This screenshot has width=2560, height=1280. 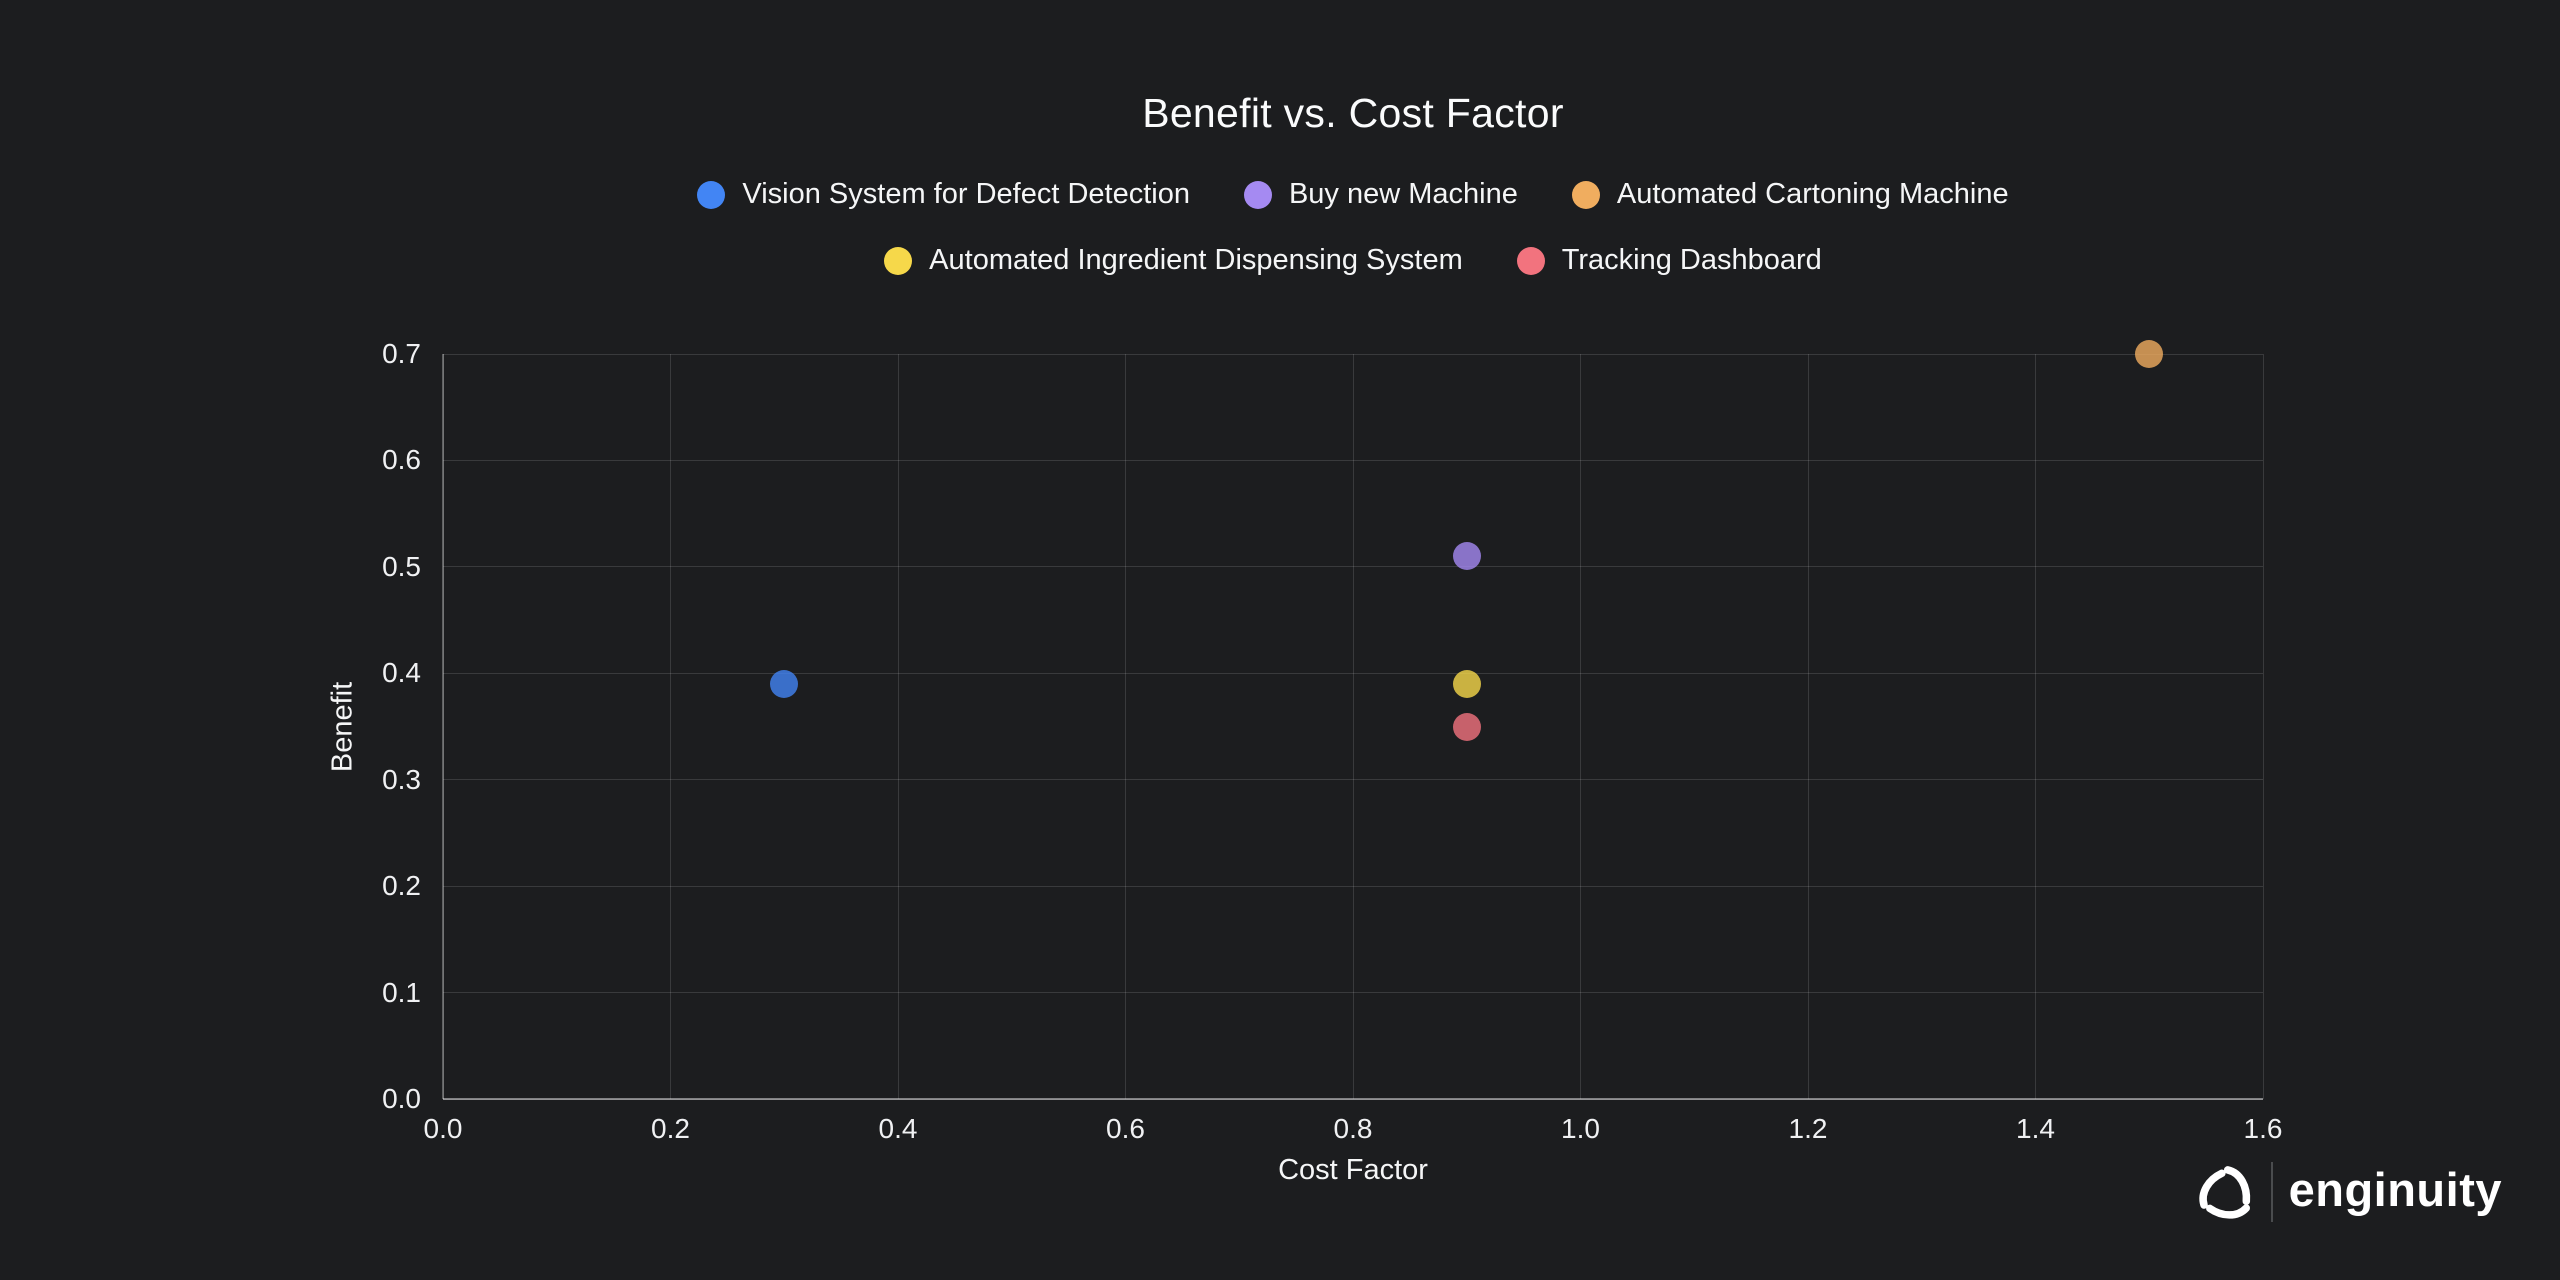 I want to click on x-tick-label: 1.6, so click(x=2263, y=1128).